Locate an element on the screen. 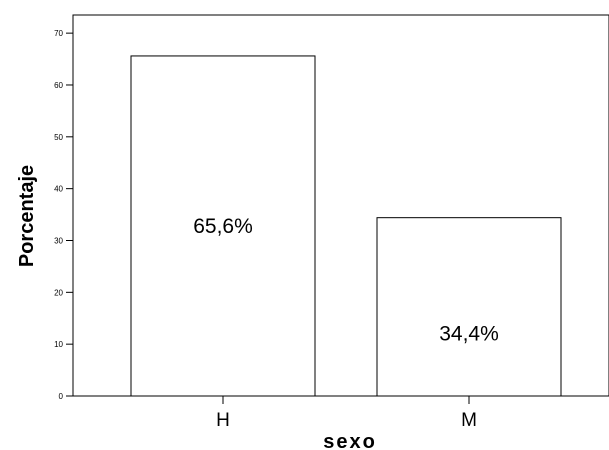  data-label: 34,4% is located at coordinates (469, 334).